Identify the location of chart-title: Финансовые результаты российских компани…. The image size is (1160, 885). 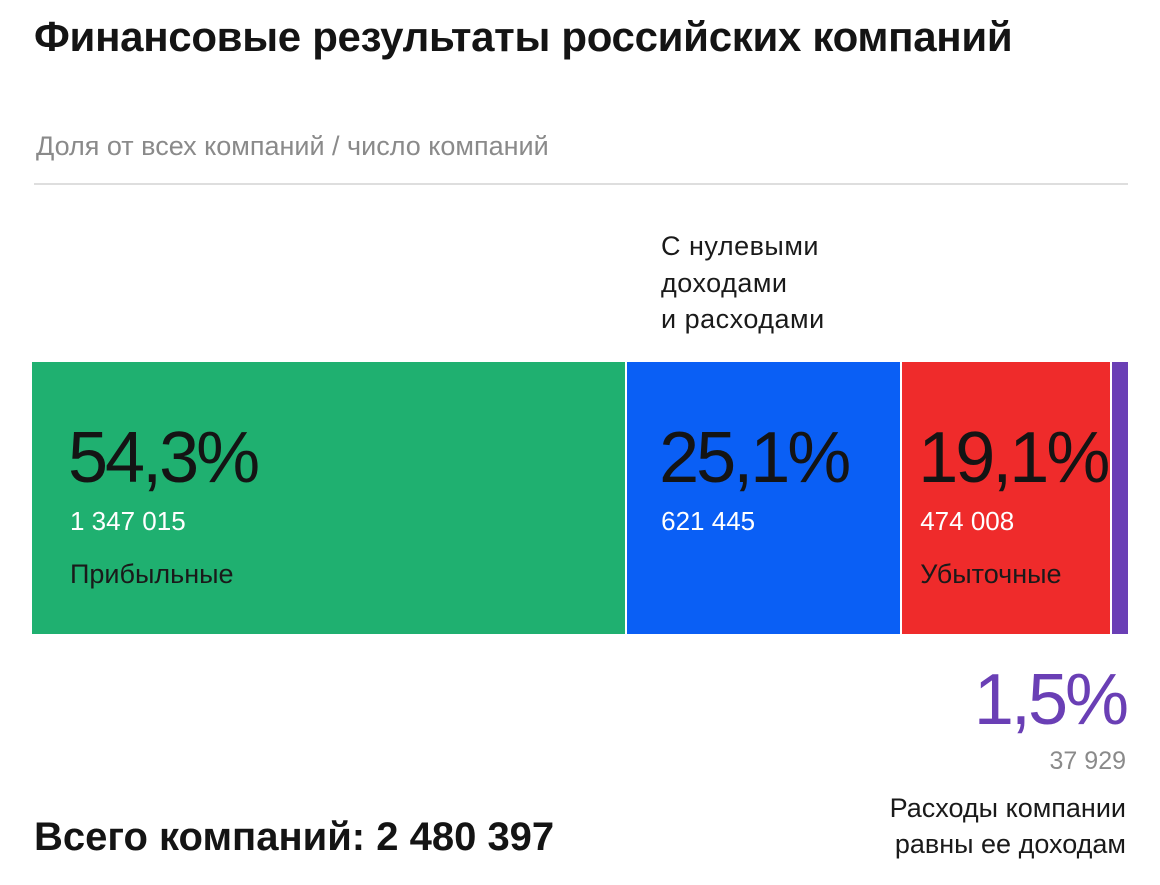
(523, 36).